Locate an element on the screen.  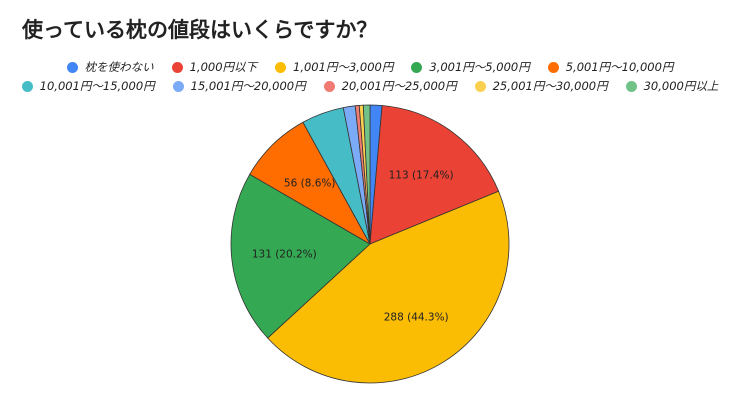
legend-item: 3,001円～5,000円 is located at coordinates (470, 67).